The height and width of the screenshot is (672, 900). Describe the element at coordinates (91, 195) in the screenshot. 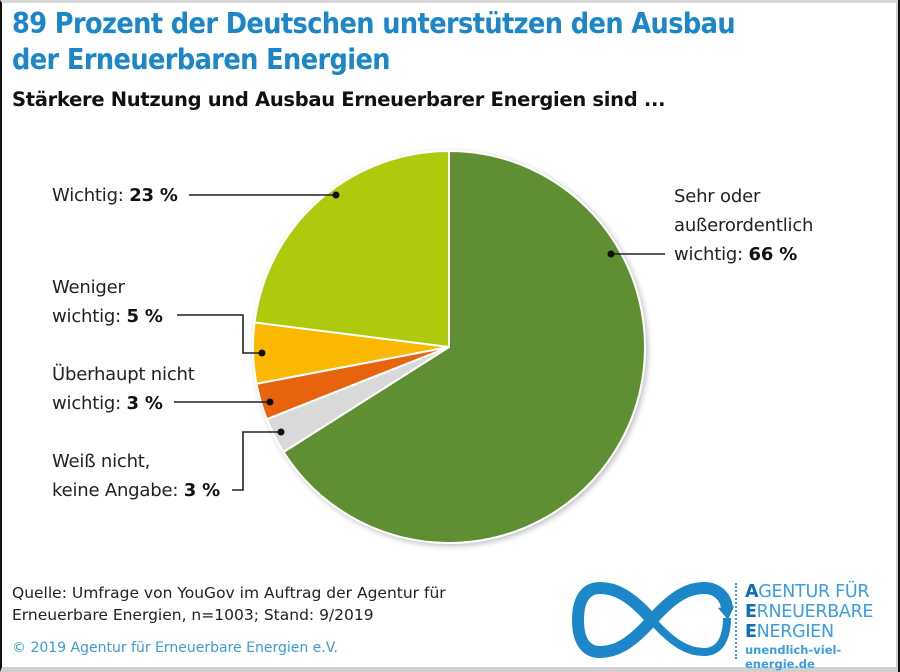

I see `label-wichtig-text: Wichtig:` at that location.